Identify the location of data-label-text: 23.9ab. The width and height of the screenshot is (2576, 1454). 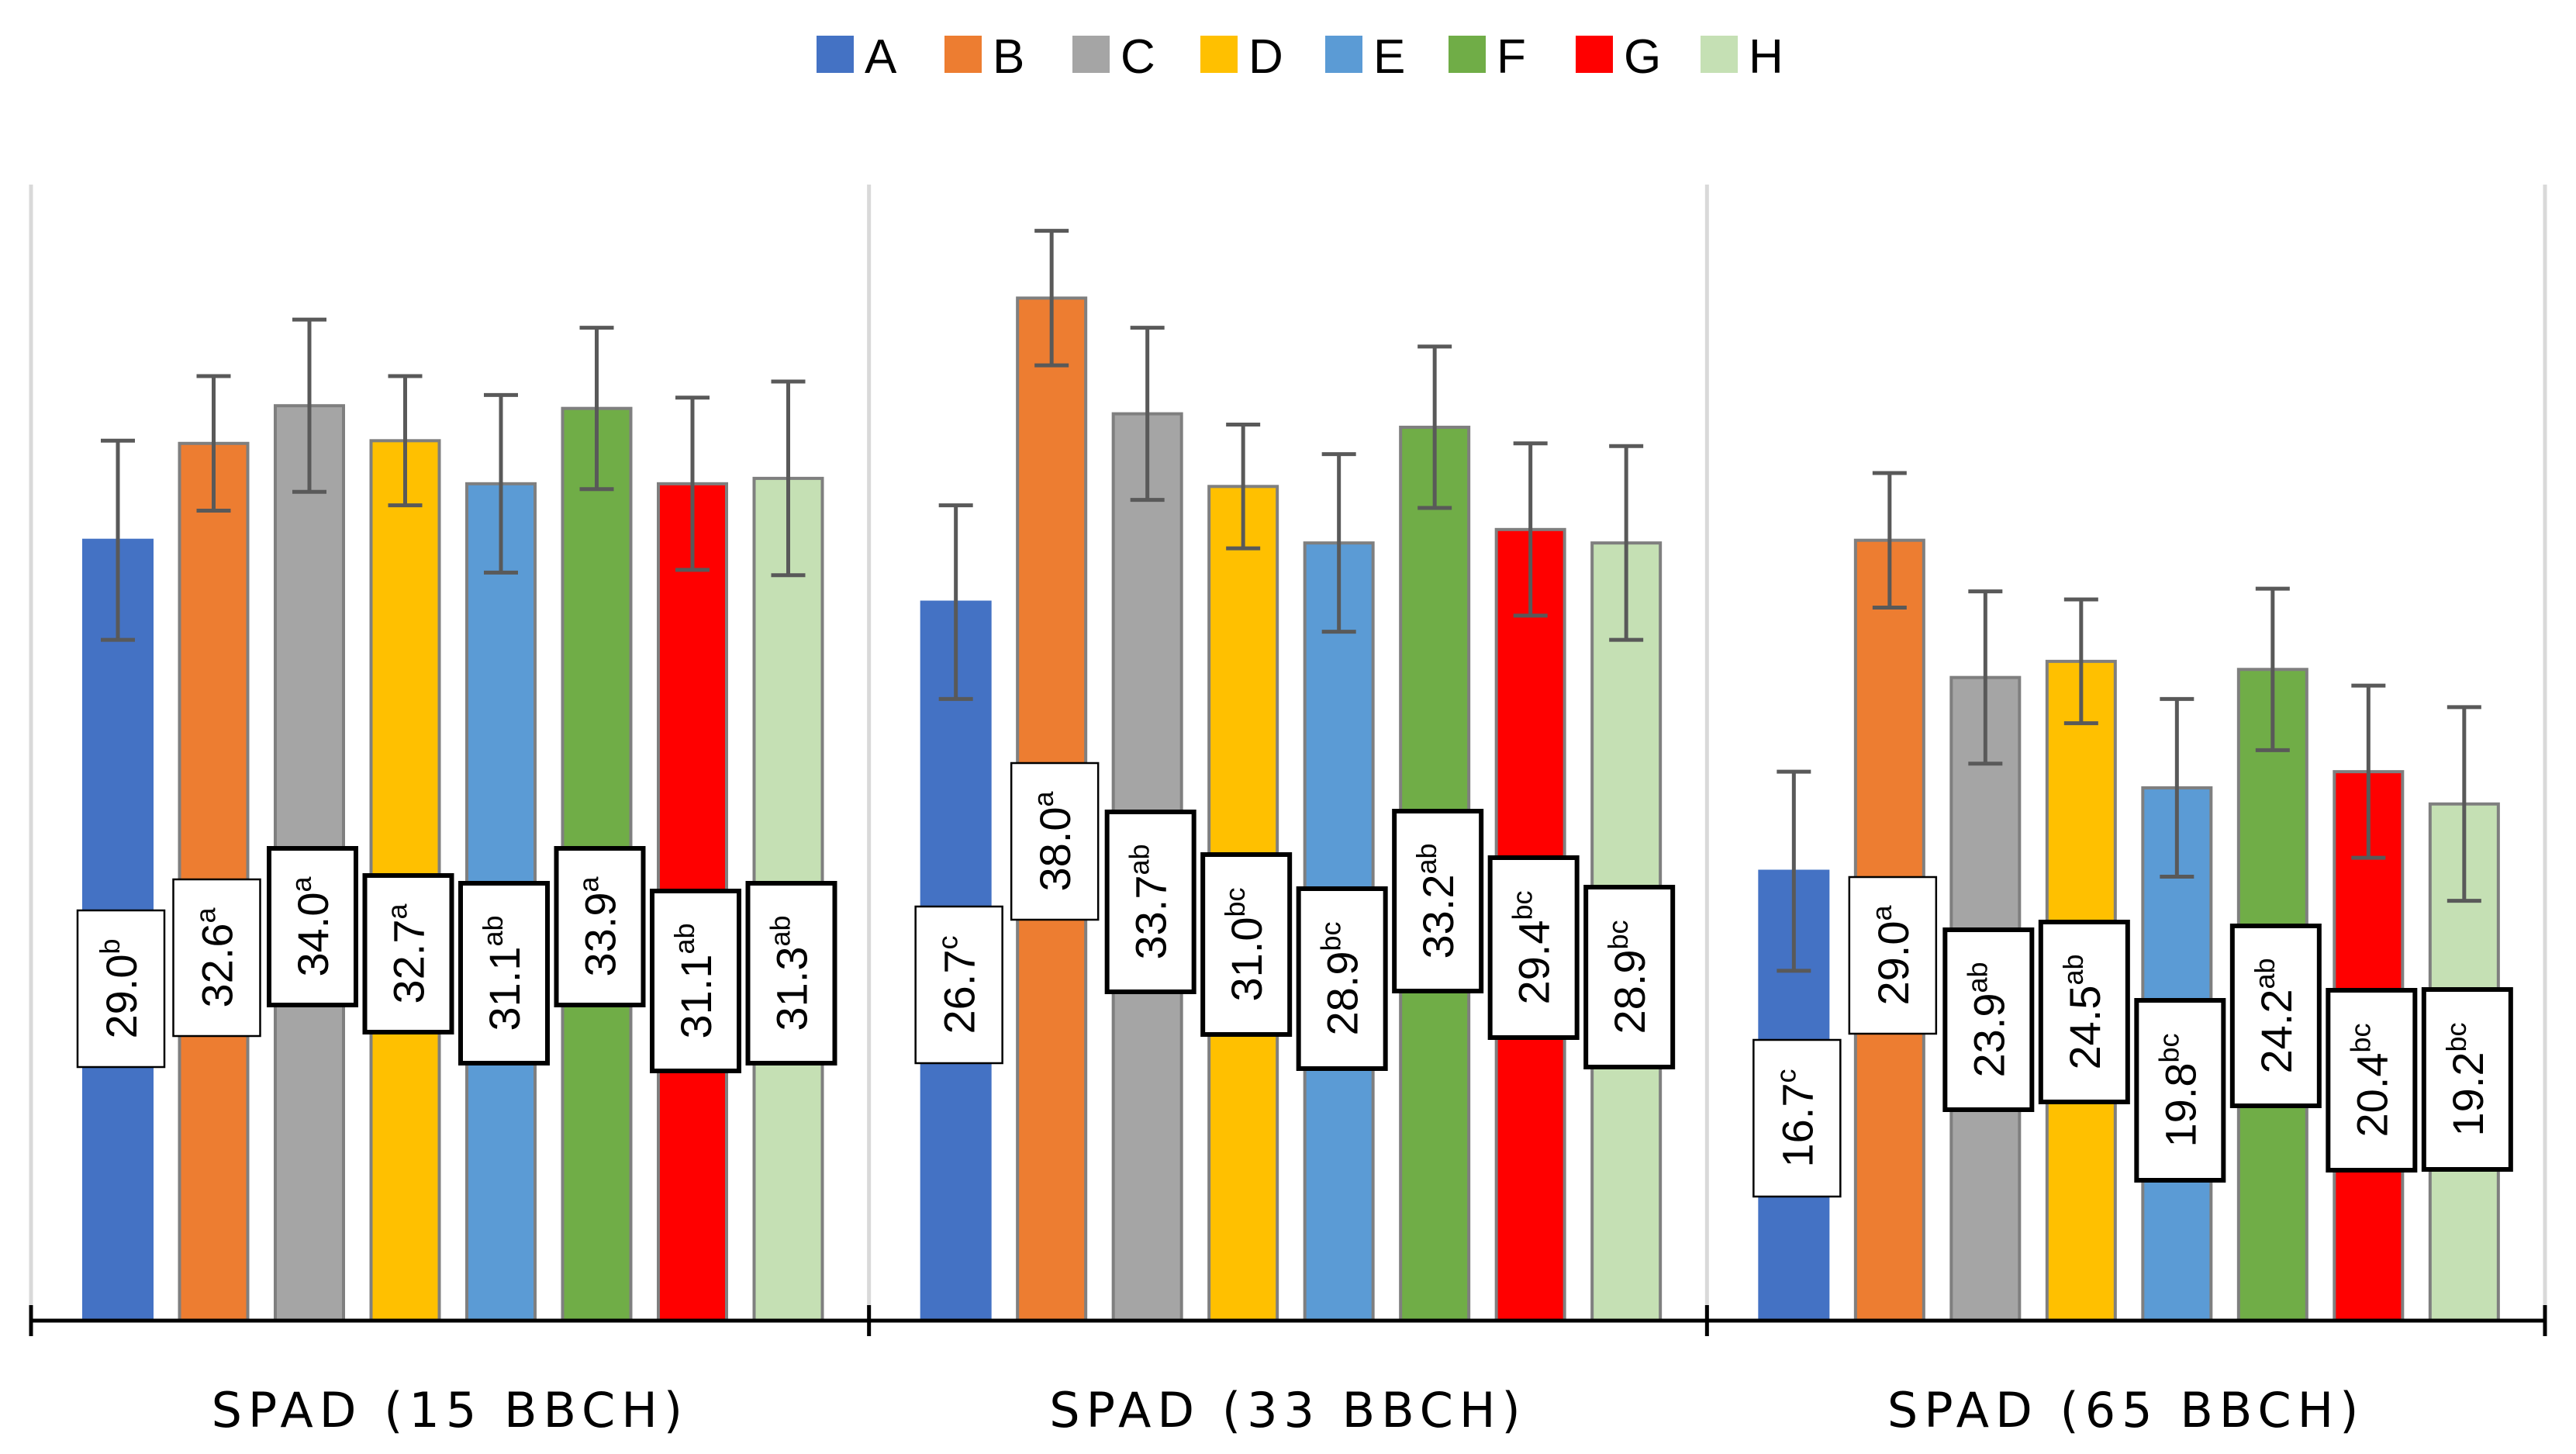
(1987, 1019).